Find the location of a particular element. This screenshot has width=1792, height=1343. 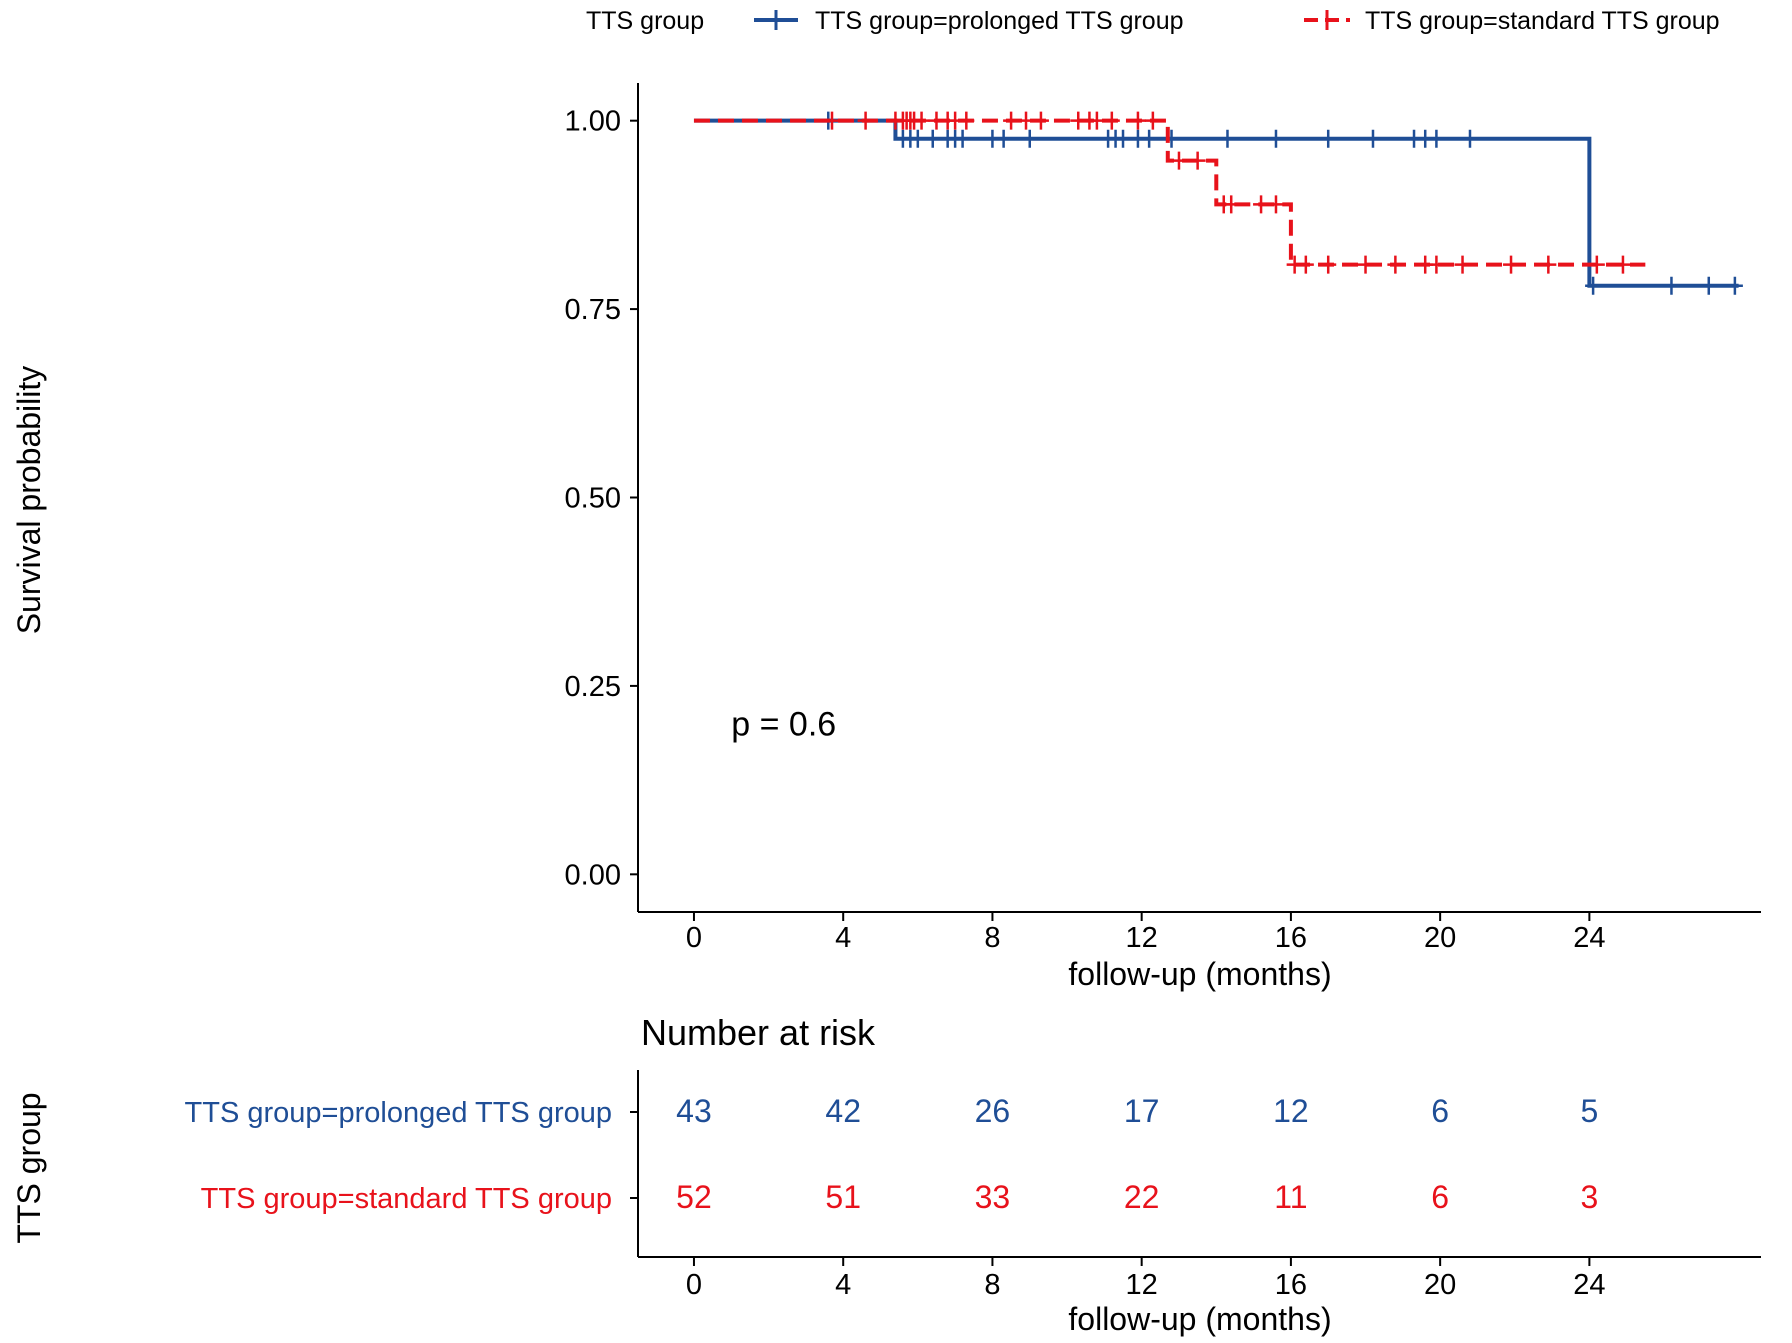

x-axis-label: follow-up (months) is located at coordinates (1199, 974).